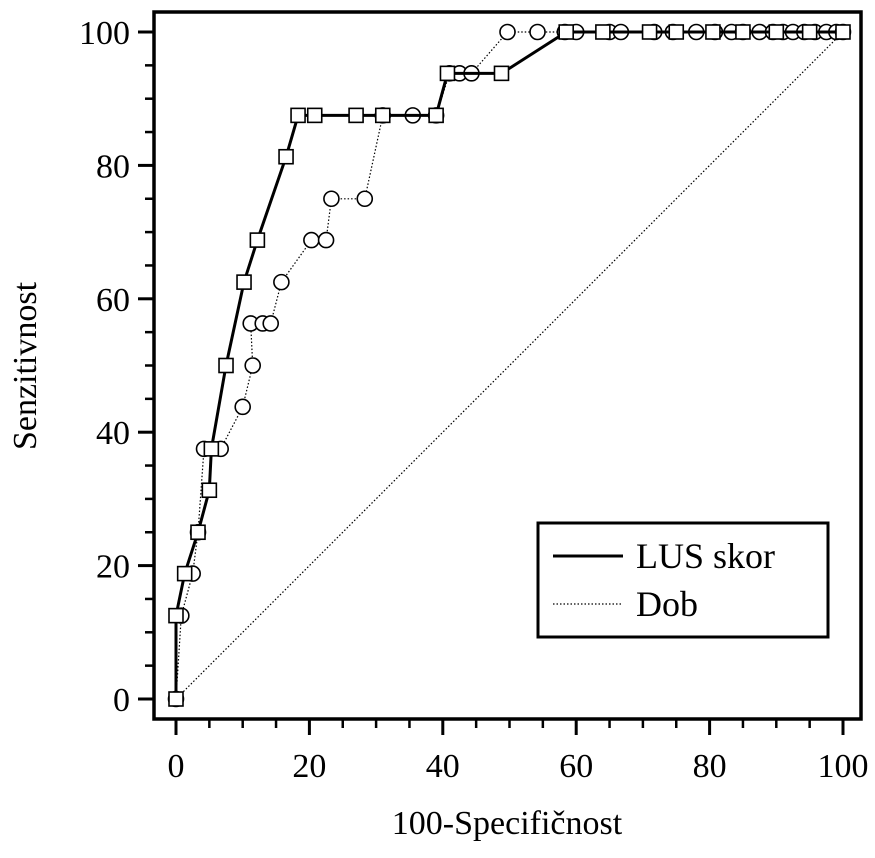 The height and width of the screenshot is (858, 875). I want to click on legend: LUS skor Dob, so click(683, 580).